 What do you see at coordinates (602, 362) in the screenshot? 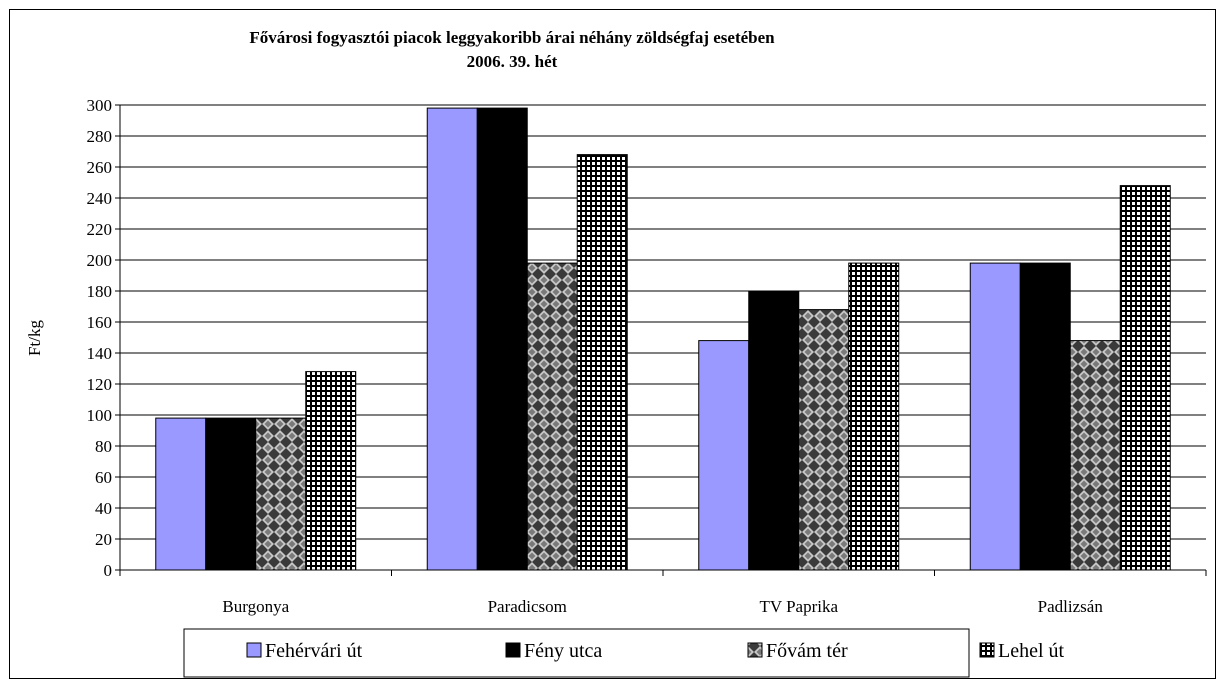
I see `bar-paradicsom-lehel-ut` at bounding box center [602, 362].